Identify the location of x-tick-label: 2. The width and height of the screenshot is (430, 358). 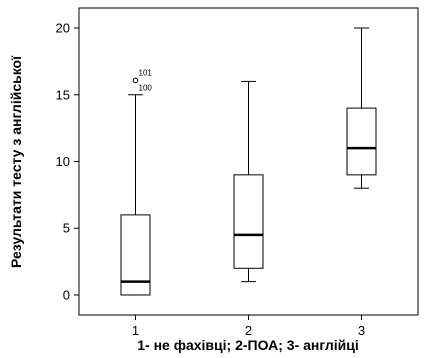
(248, 330).